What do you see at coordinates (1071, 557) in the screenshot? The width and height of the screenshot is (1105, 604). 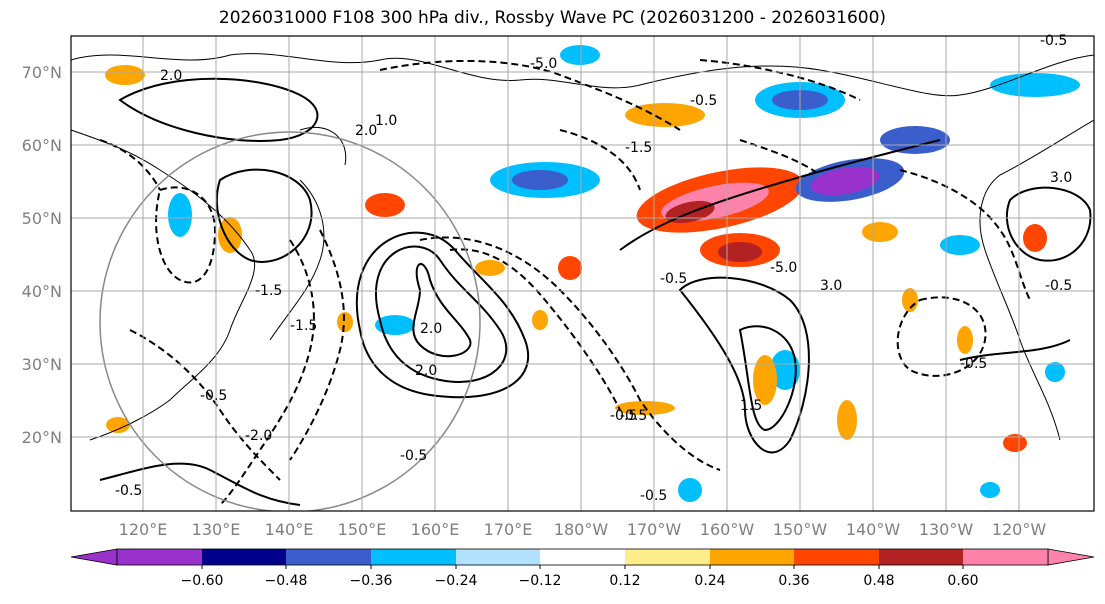 I see `colorbar-extend-max` at bounding box center [1071, 557].